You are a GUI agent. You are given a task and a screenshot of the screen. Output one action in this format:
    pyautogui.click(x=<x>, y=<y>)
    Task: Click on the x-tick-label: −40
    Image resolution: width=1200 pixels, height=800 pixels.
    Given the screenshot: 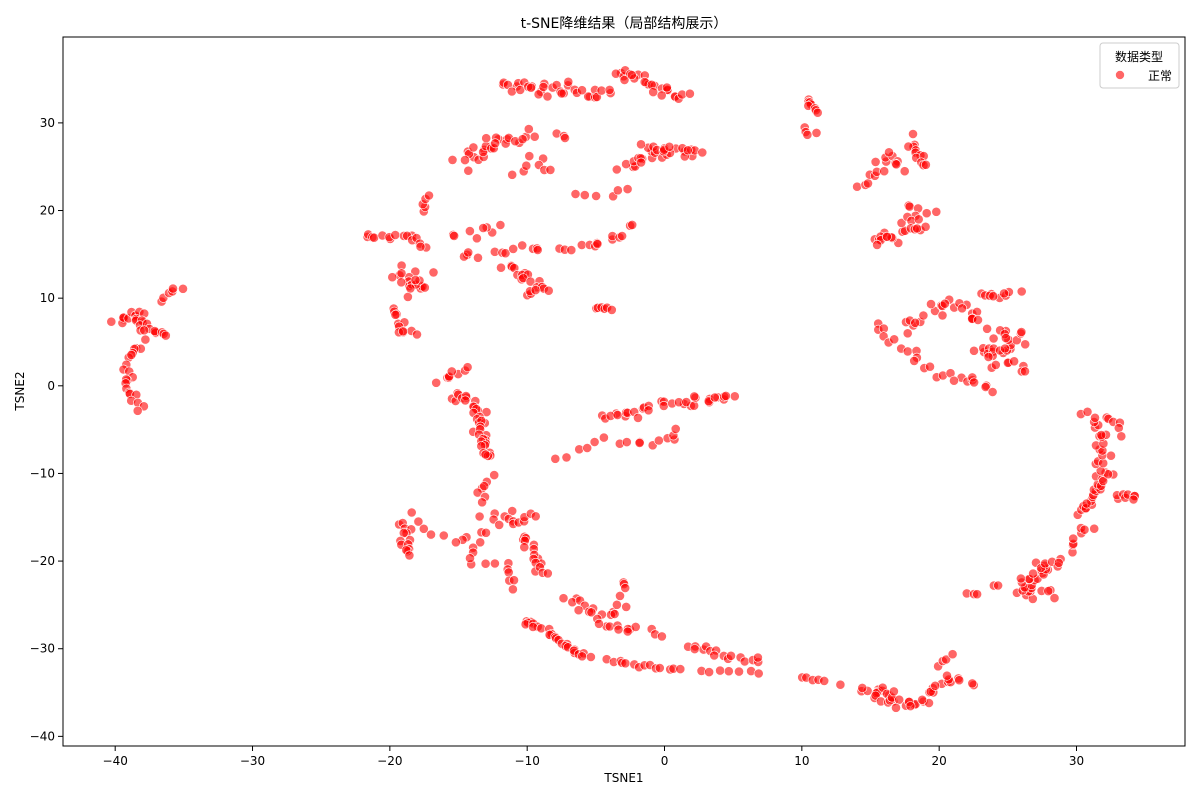 What is the action you would take?
    pyautogui.click(x=115, y=761)
    